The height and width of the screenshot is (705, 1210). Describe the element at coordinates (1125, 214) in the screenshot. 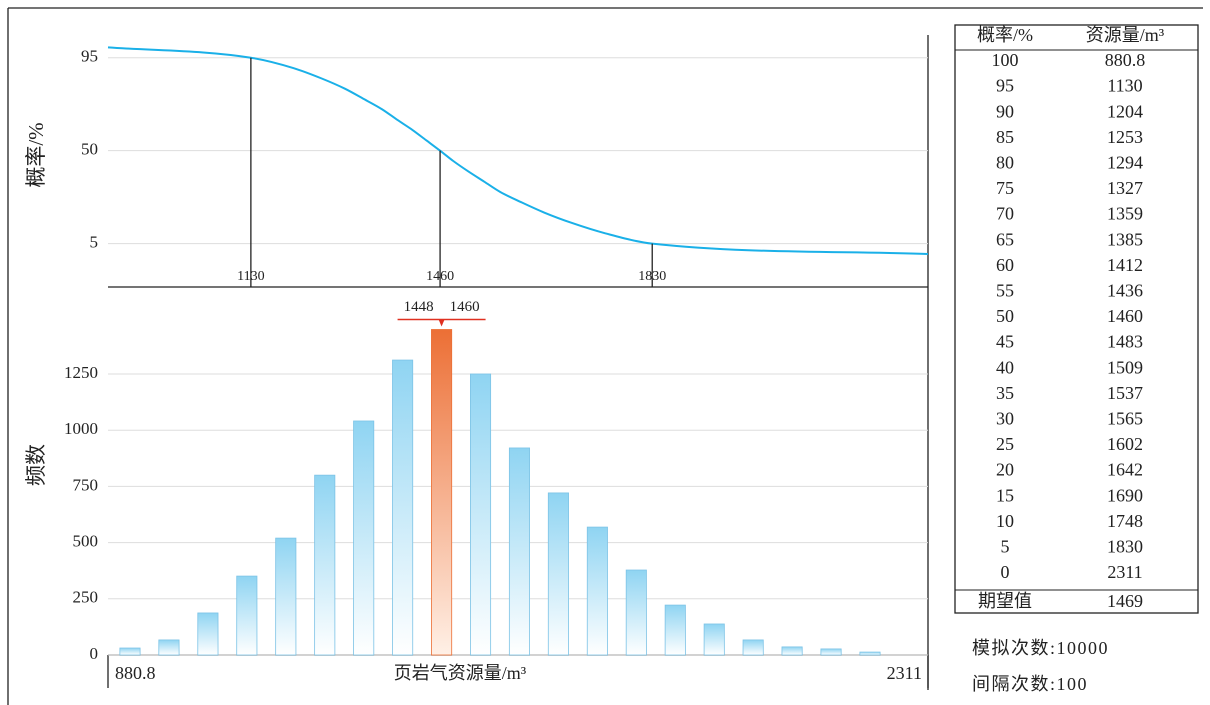

I see `table-cell: 1359` at that location.